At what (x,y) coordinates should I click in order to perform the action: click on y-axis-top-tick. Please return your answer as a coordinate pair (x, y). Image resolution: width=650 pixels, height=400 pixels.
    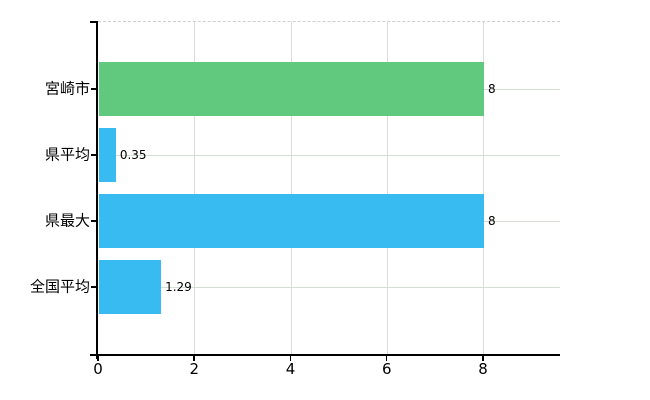
    Looking at the image, I should click on (94, 22).